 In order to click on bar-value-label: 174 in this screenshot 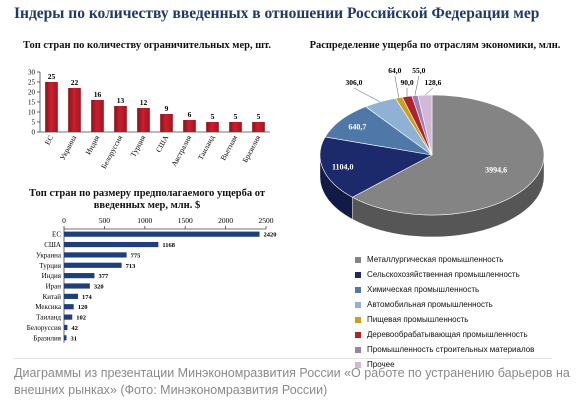, I will do `click(87, 297)`.